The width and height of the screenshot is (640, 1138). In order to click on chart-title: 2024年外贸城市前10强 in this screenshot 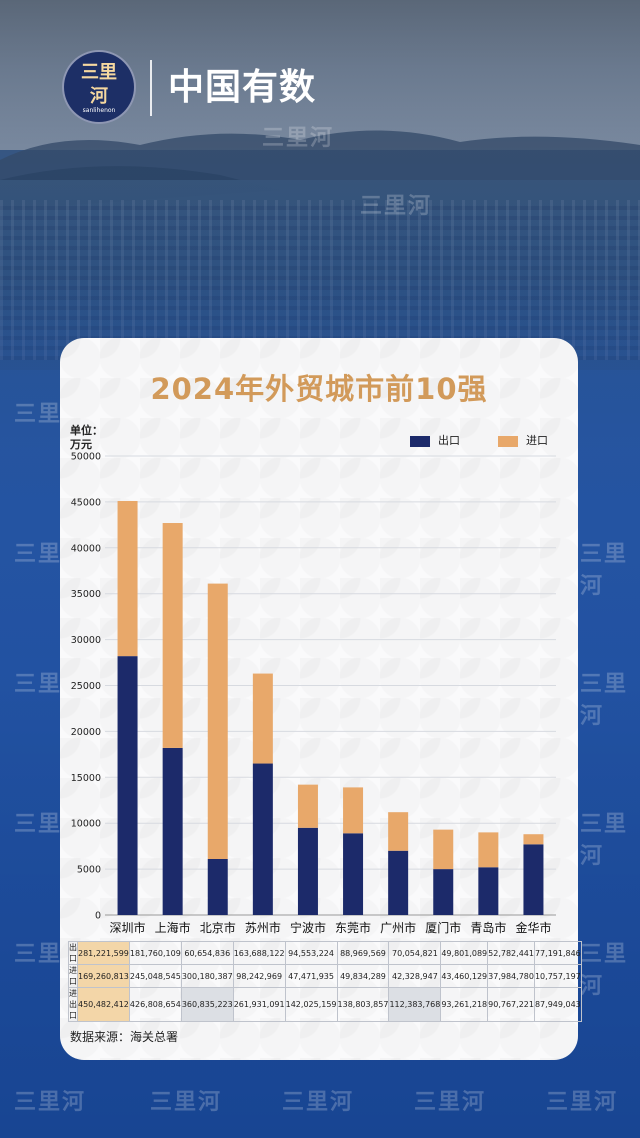, I will do `click(319, 389)`.